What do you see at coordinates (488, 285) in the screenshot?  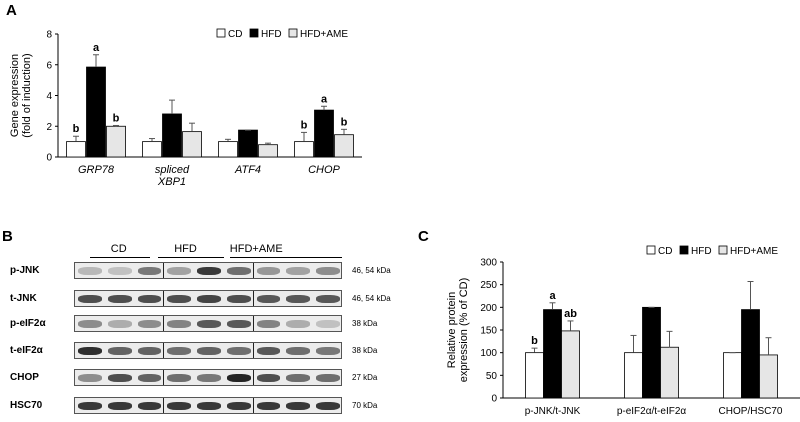 I see `y-tick-label: 250` at bounding box center [488, 285].